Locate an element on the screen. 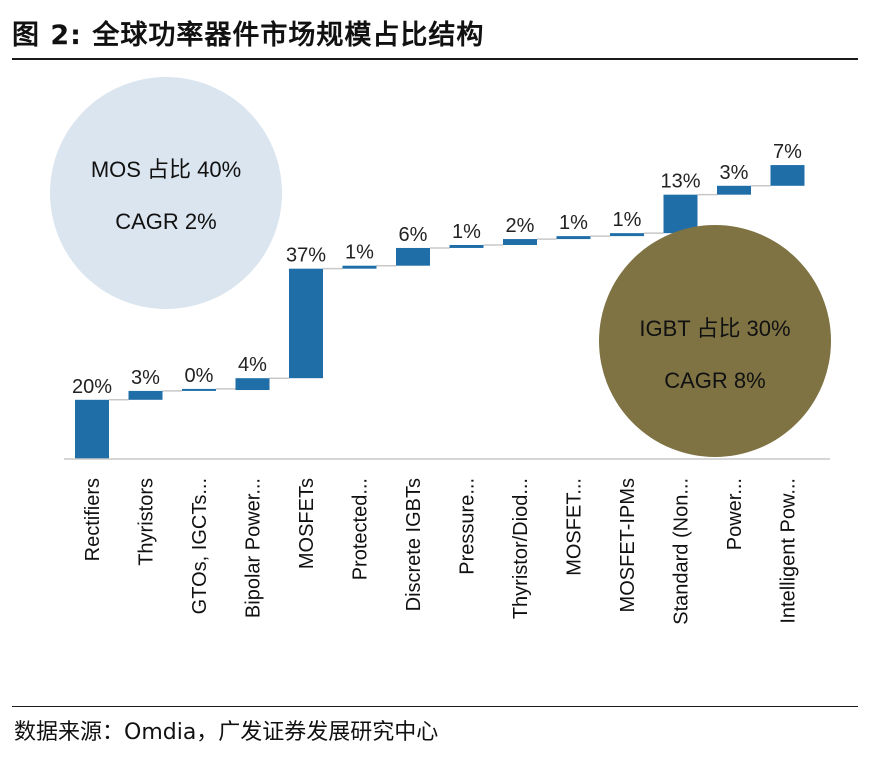  value-label-7: 6% is located at coordinates (413, 235).